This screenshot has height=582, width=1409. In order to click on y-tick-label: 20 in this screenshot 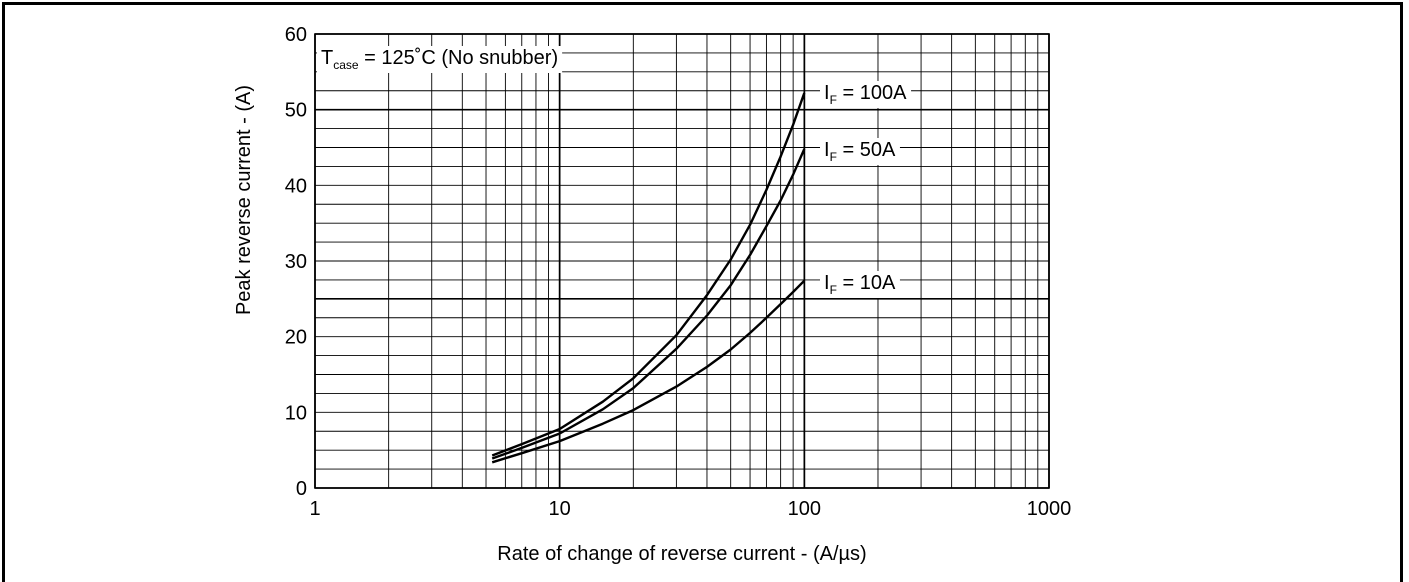, I will do `click(296, 338)`.